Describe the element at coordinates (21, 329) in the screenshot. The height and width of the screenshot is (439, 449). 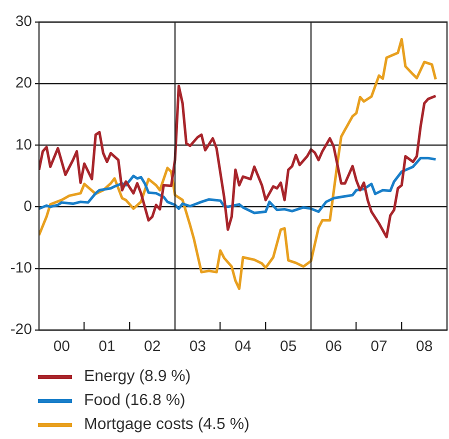
I see `y-tick-label: -20` at that location.